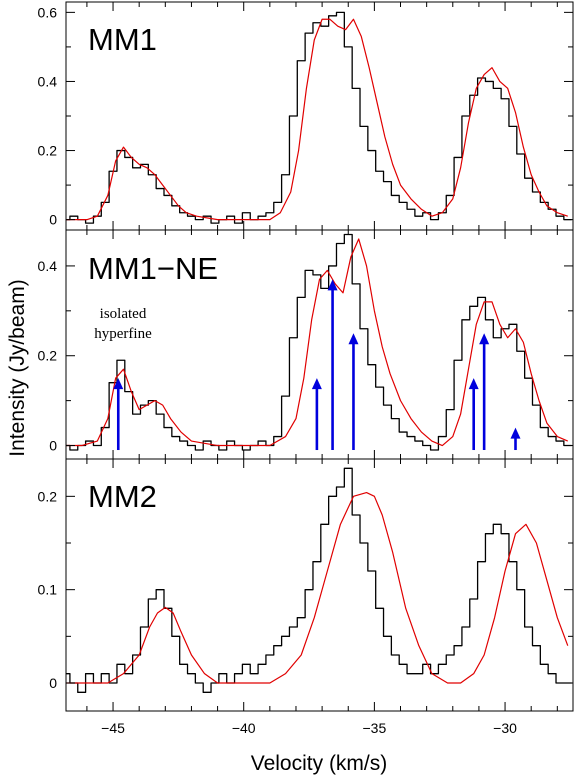 The width and height of the screenshot is (575, 778). Describe the element at coordinates (123, 334) in the screenshot. I see `annotation-hyperfine: hyperfine` at that location.